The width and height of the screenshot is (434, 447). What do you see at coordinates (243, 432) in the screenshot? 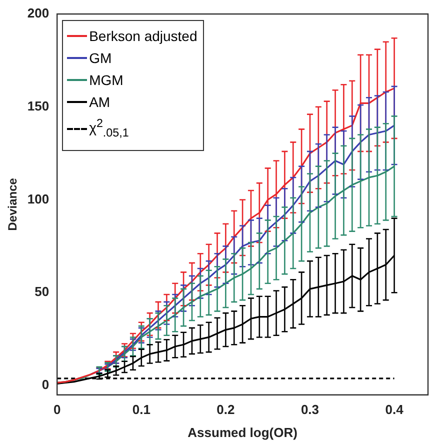
I see `x-axis-title: Assumed log(OR)` at bounding box center [243, 432].